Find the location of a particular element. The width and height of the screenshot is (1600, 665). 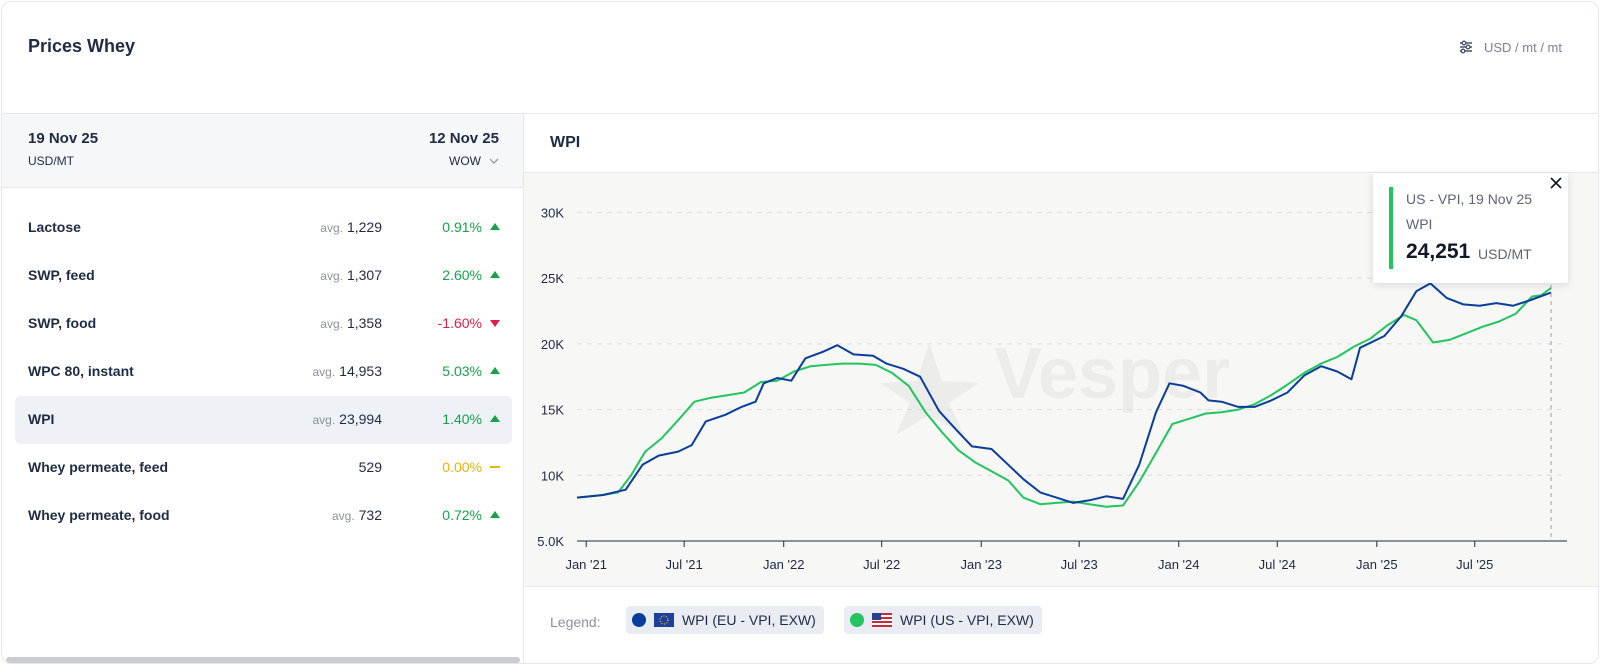

tooltip-color-bar is located at coordinates (1391, 228).